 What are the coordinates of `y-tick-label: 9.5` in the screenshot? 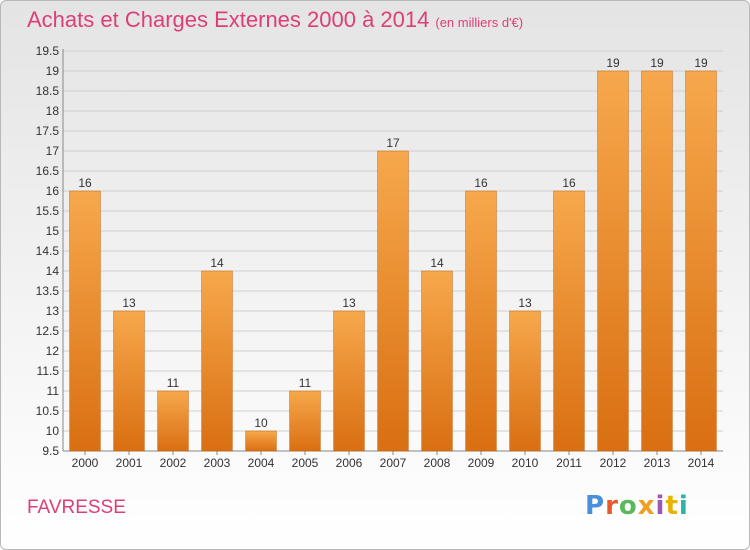 It's located at (50, 451).